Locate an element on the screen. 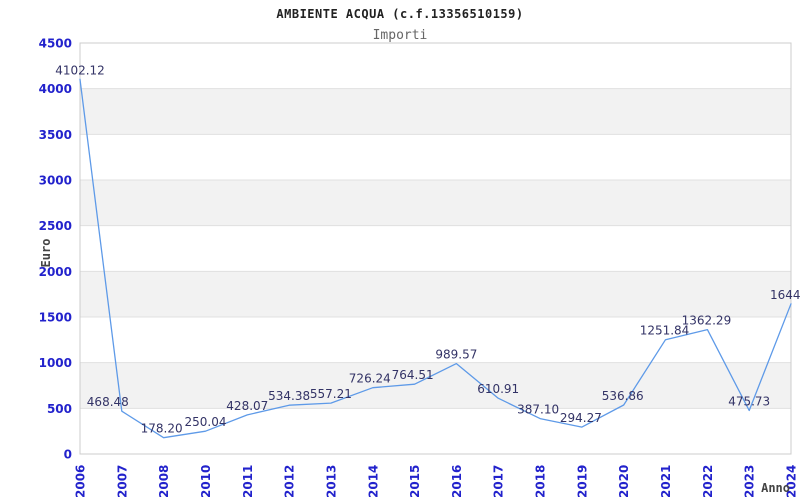 The image size is (800, 500). point-label: 726.24 is located at coordinates (370, 379).